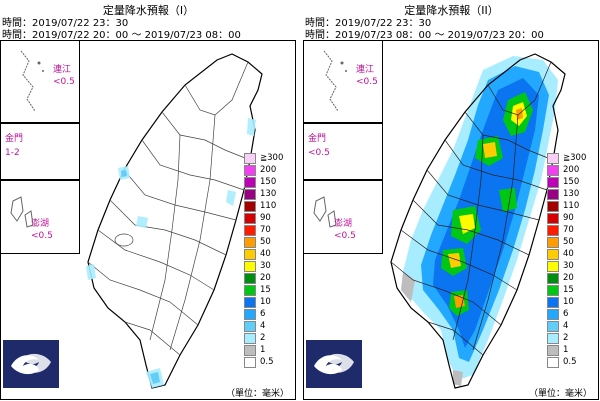  I want to click on legend-label: 110, so click(571, 206).